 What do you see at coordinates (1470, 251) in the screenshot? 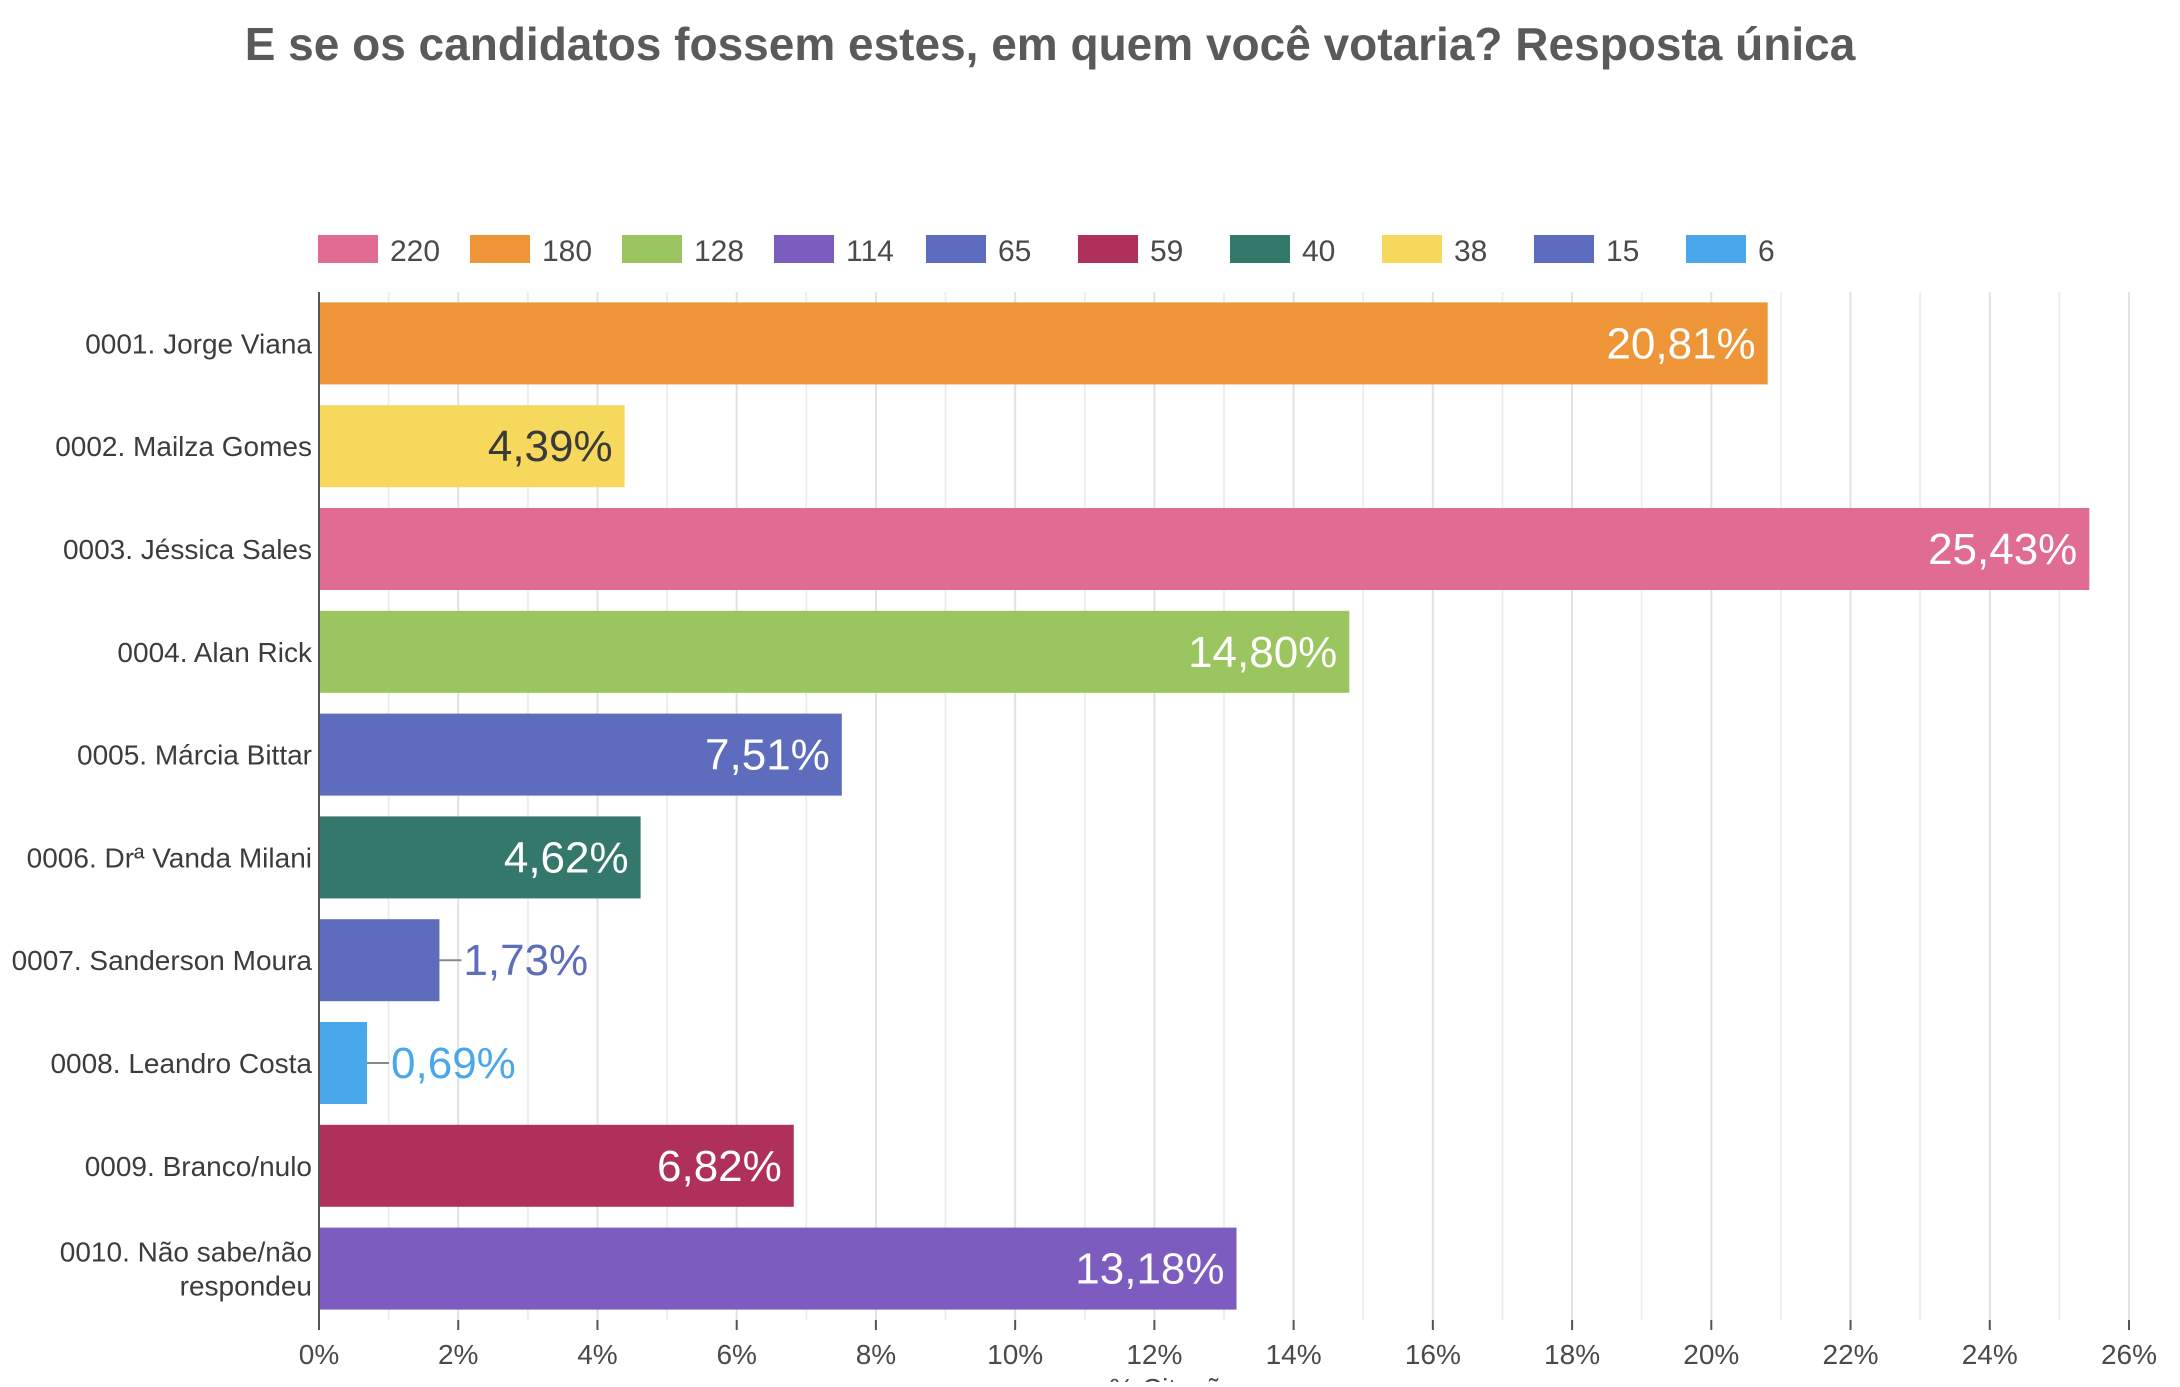
I see `legend-label: 38` at bounding box center [1470, 251].